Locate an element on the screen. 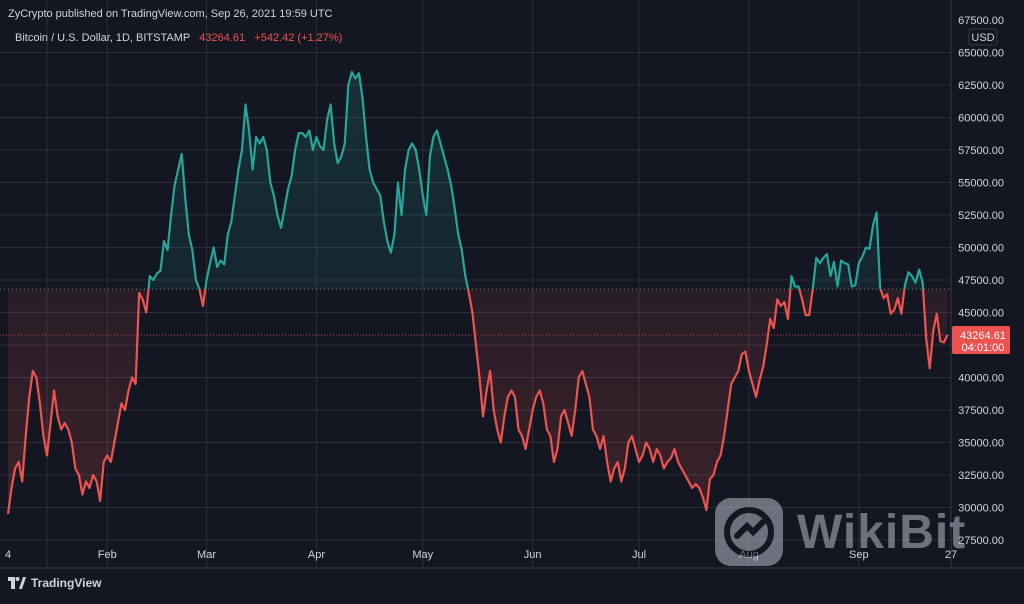 Image resolution: width=1024 pixels, height=604 pixels. time-tick-label: Sep is located at coordinates (859, 555).